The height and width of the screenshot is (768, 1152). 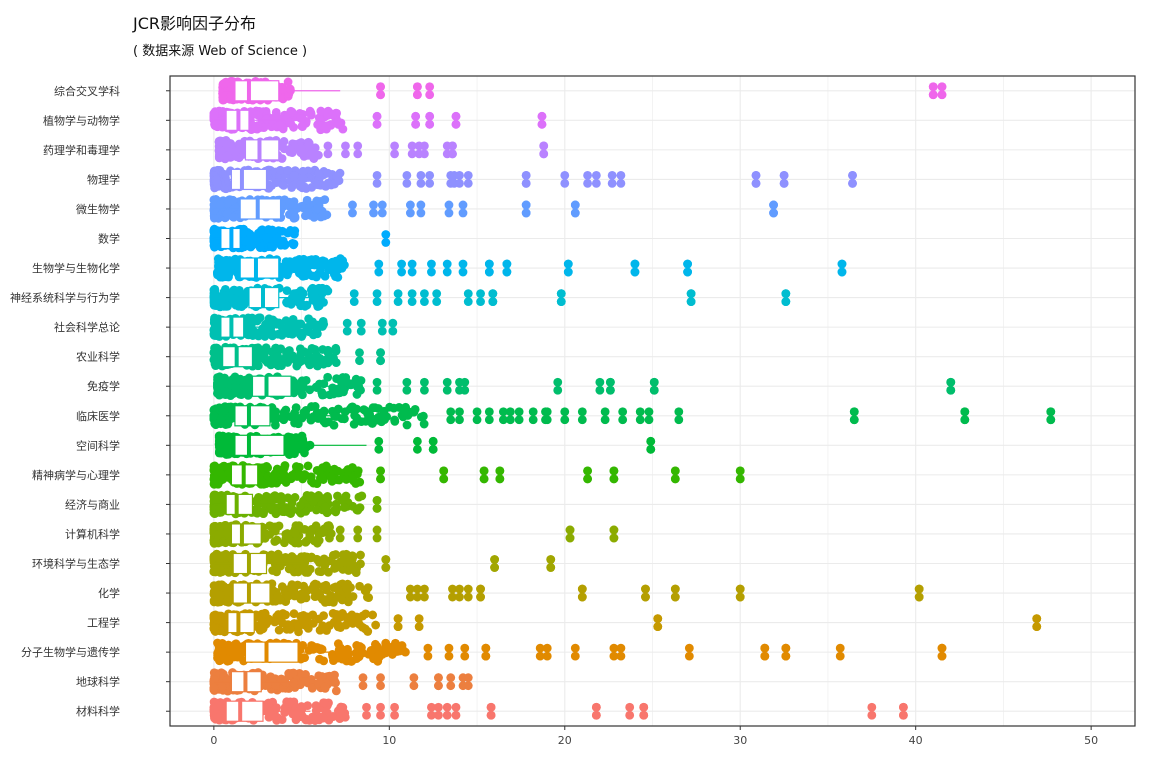 What do you see at coordinates (65, 298) in the screenshot?
I see `category-label: 神经系统科学与行为学` at bounding box center [65, 298].